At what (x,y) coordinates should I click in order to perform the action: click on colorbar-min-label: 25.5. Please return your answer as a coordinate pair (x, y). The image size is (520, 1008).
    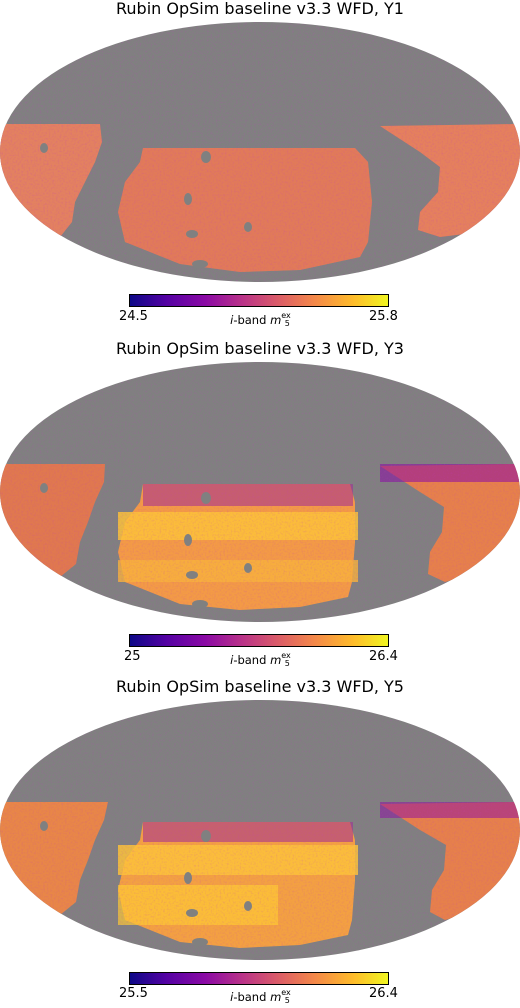
    Looking at the image, I should click on (133, 993).